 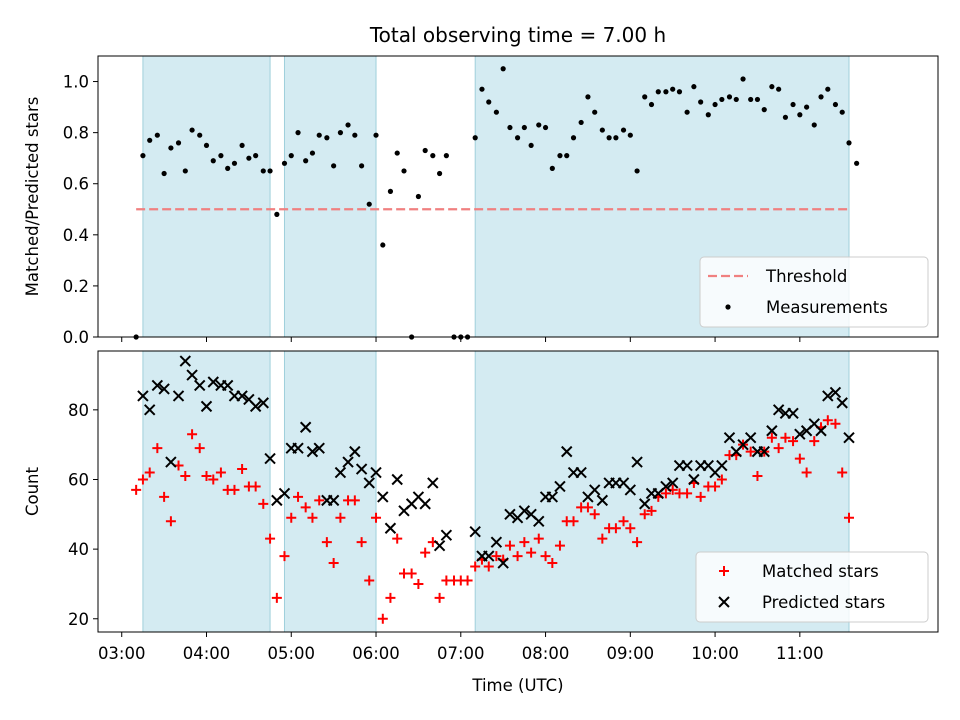 I want to click on y-tick-label: 1.0, so click(x=76, y=82).